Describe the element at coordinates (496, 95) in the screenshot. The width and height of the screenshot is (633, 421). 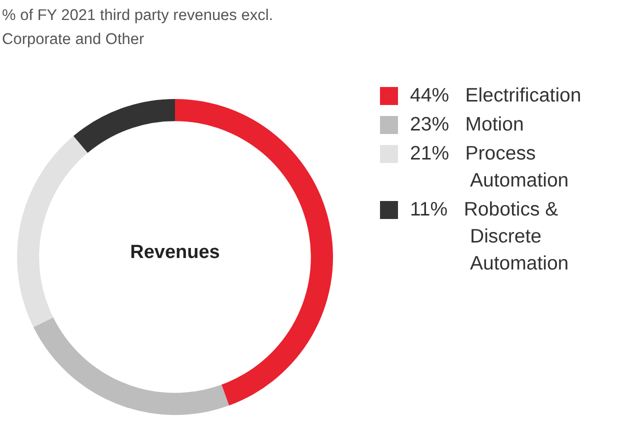
I see `legend-label: 44% Electrification` at that location.